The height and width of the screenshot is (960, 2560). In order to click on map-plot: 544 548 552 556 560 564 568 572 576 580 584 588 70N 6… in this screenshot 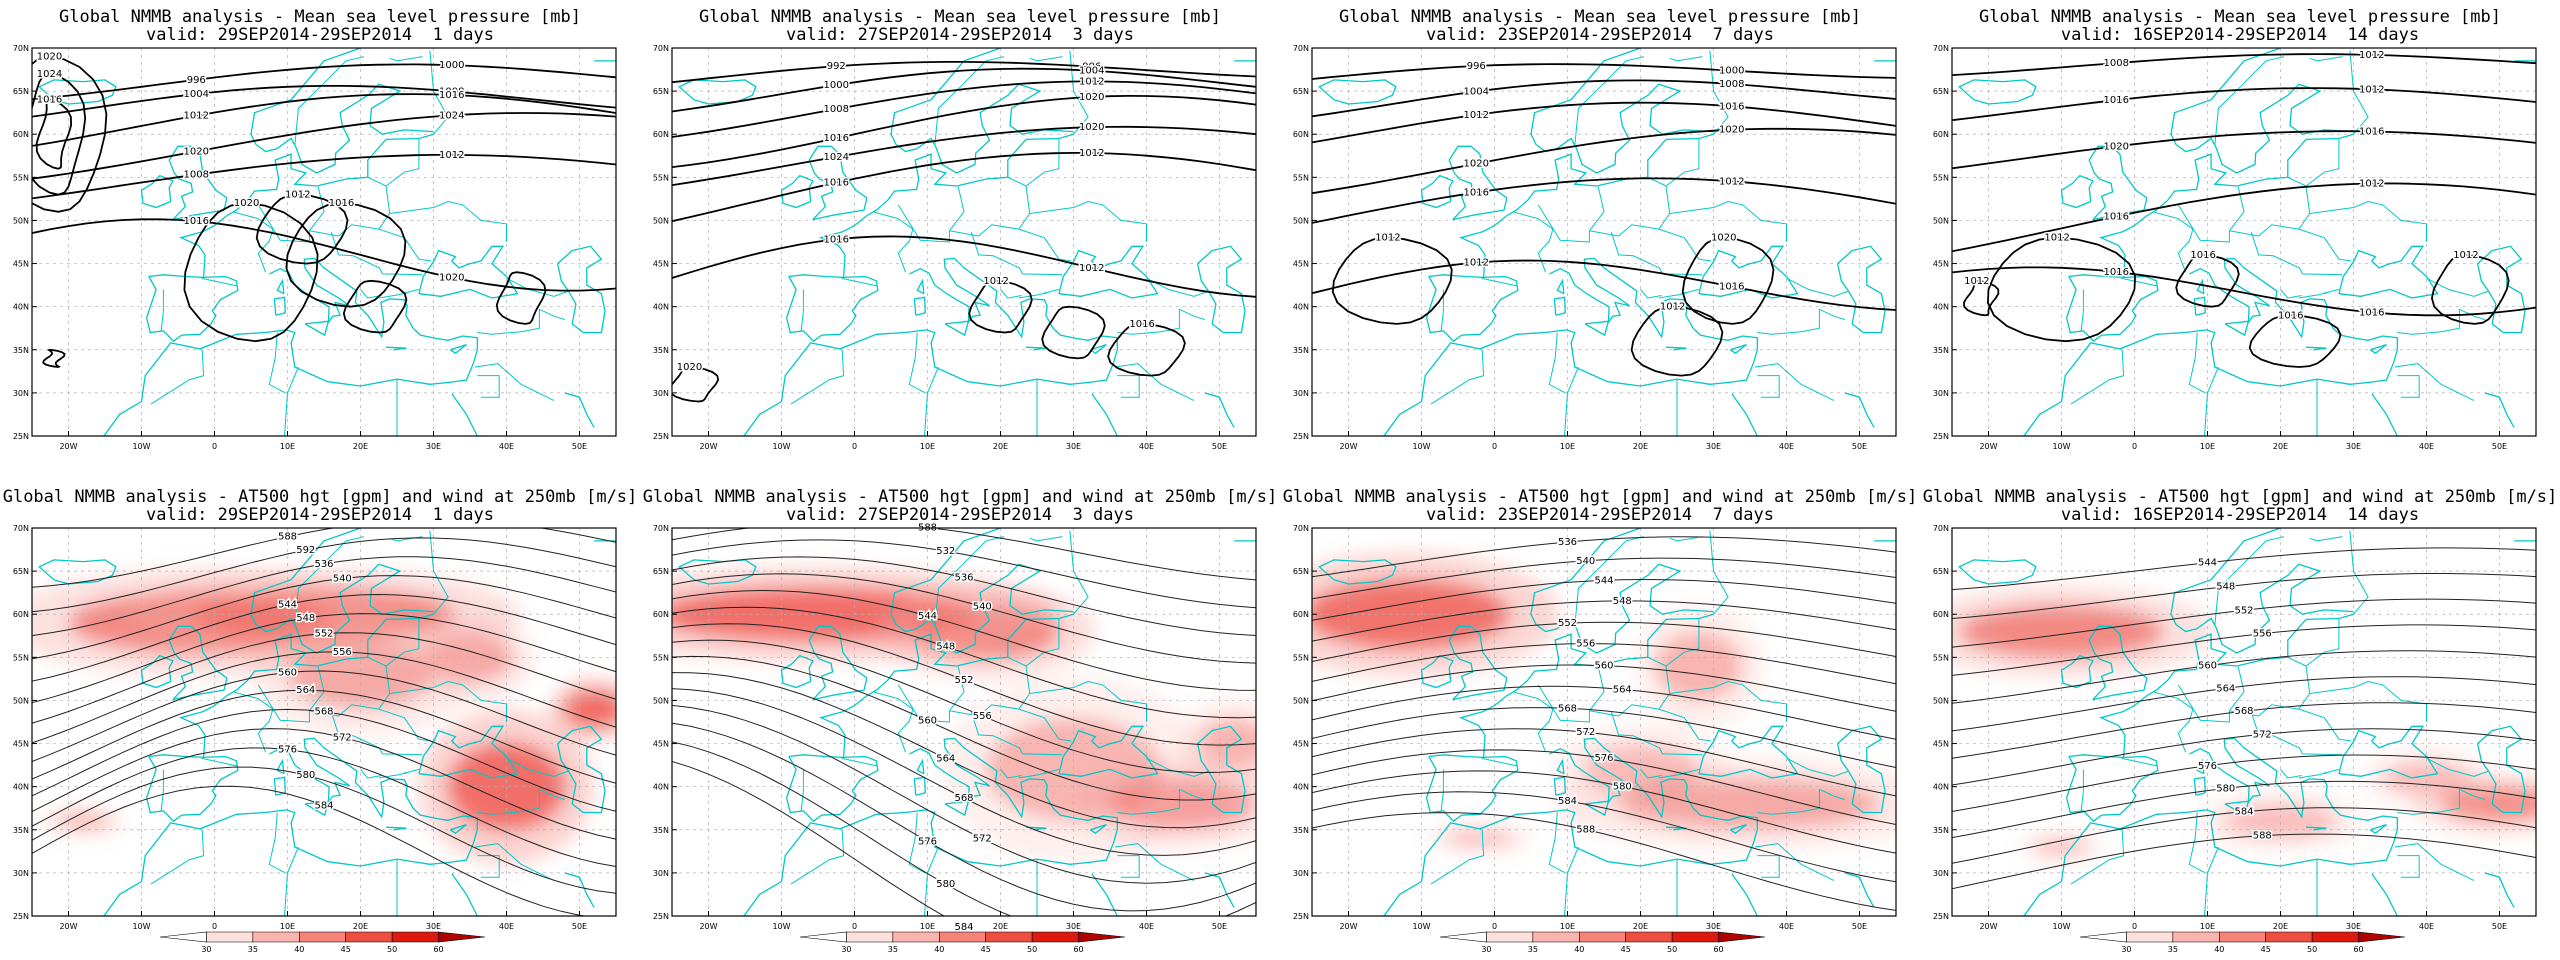, I will do `click(2235, 739)`.